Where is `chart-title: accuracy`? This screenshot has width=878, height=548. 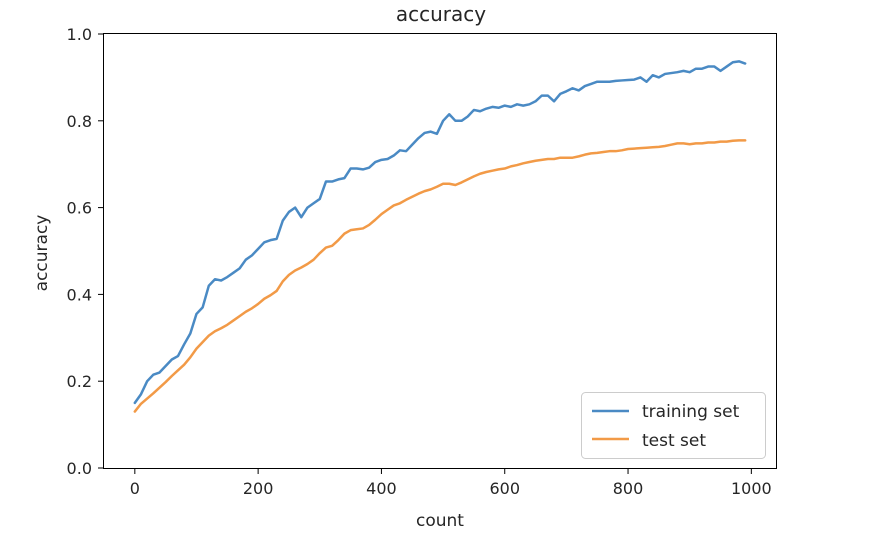
chart-title: accuracy is located at coordinates (441, 14).